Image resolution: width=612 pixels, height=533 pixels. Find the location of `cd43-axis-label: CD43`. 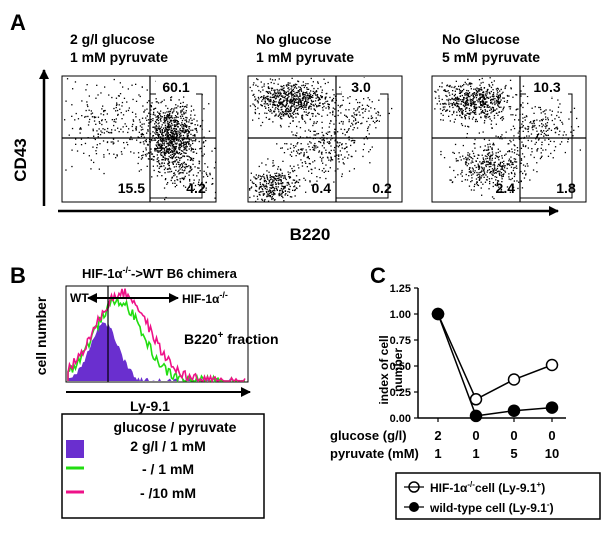

cd43-axis-label: CD43 is located at coordinates (20, 159).